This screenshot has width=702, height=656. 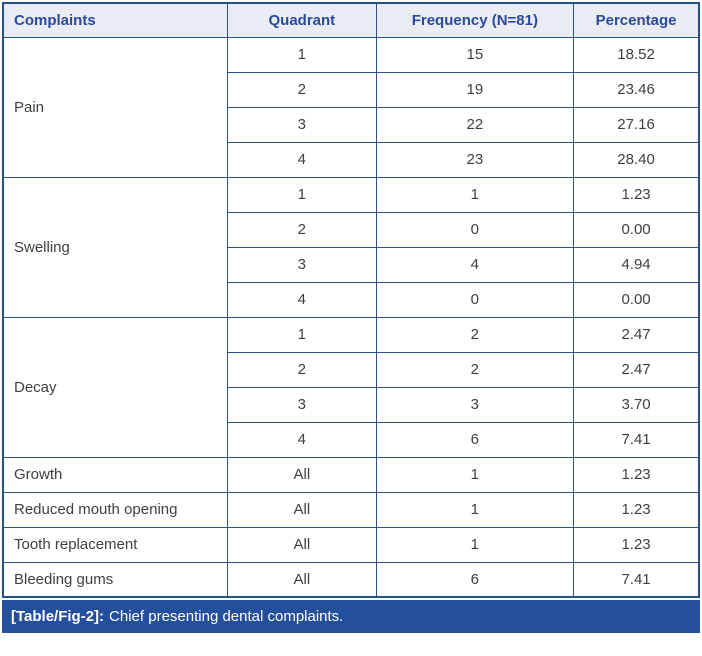 I want to click on complaint-cell: Pain, so click(x=115, y=107).